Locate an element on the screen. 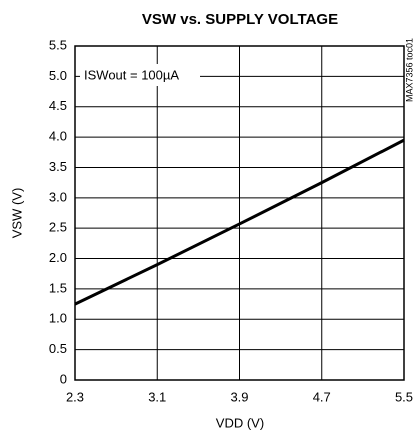  x-tick-label: 5.5 is located at coordinates (404, 396).